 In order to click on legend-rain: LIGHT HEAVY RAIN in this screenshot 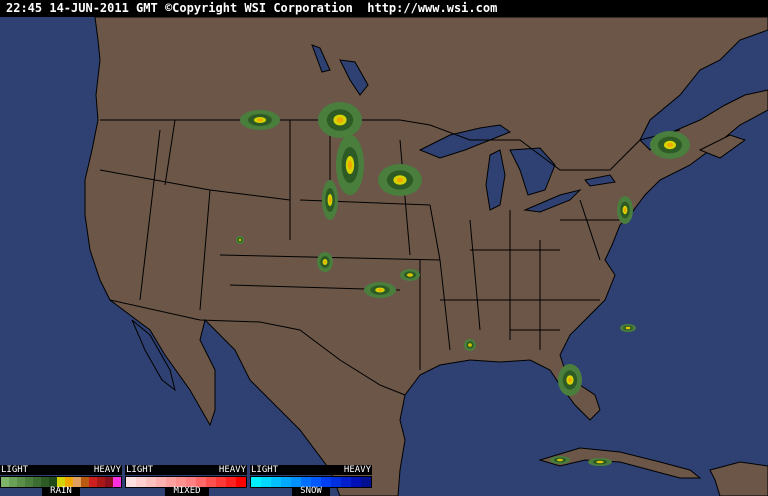, I will do `click(61, 480)`.